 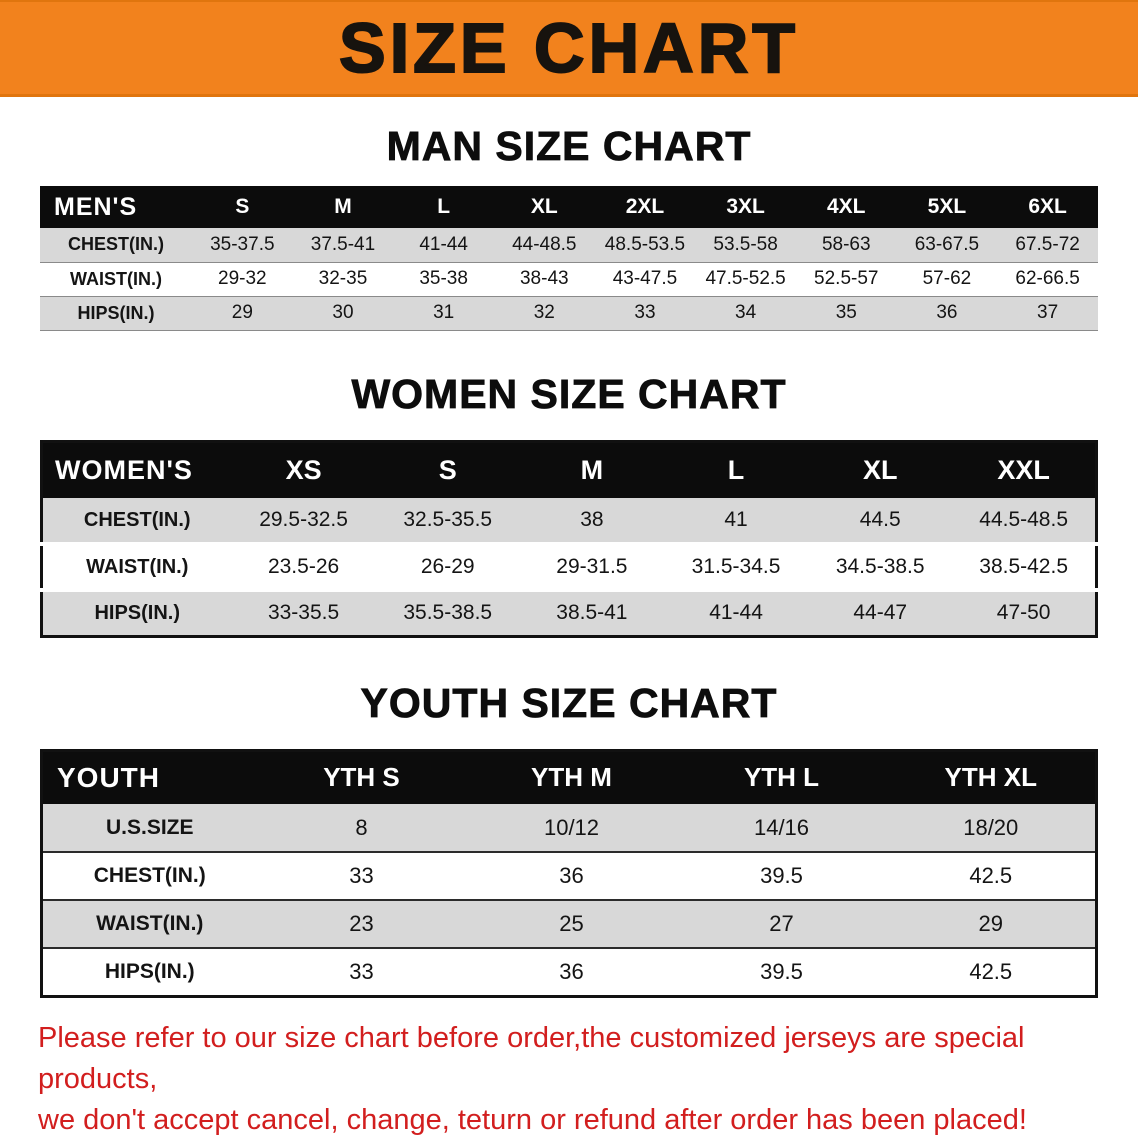 What do you see at coordinates (137, 469) in the screenshot?
I see `table-title-cell: WOMEN'S` at bounding box center [137, 469].